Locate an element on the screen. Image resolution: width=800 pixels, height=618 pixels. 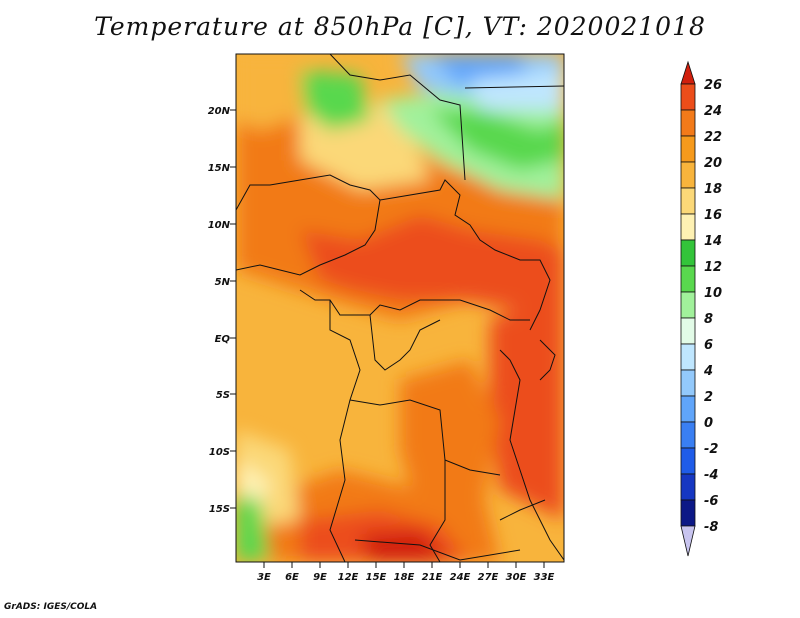
lon-label: 30E is located at coordinates (516, 577).